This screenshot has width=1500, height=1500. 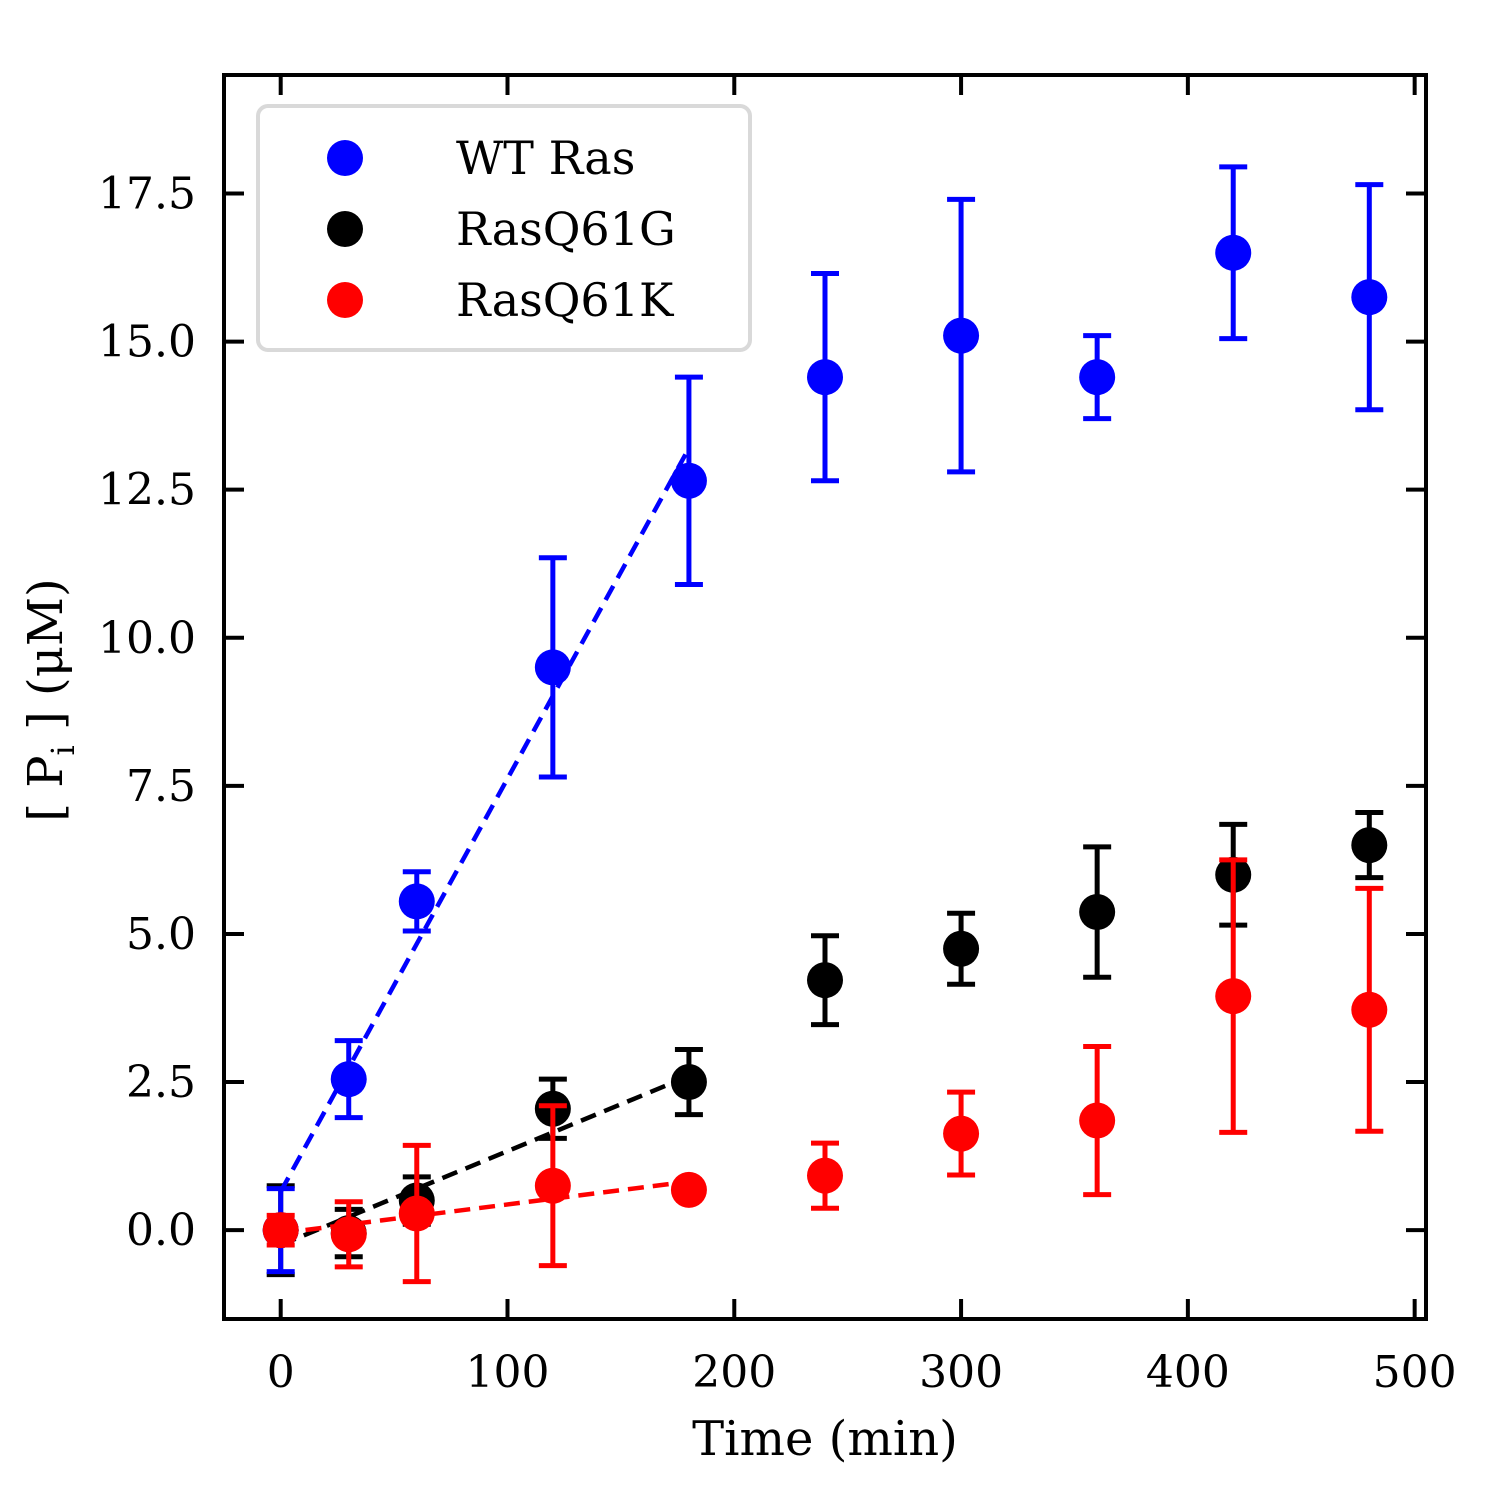 I want to click on legend-label: RasQ61K, so click(x=565, y=300).